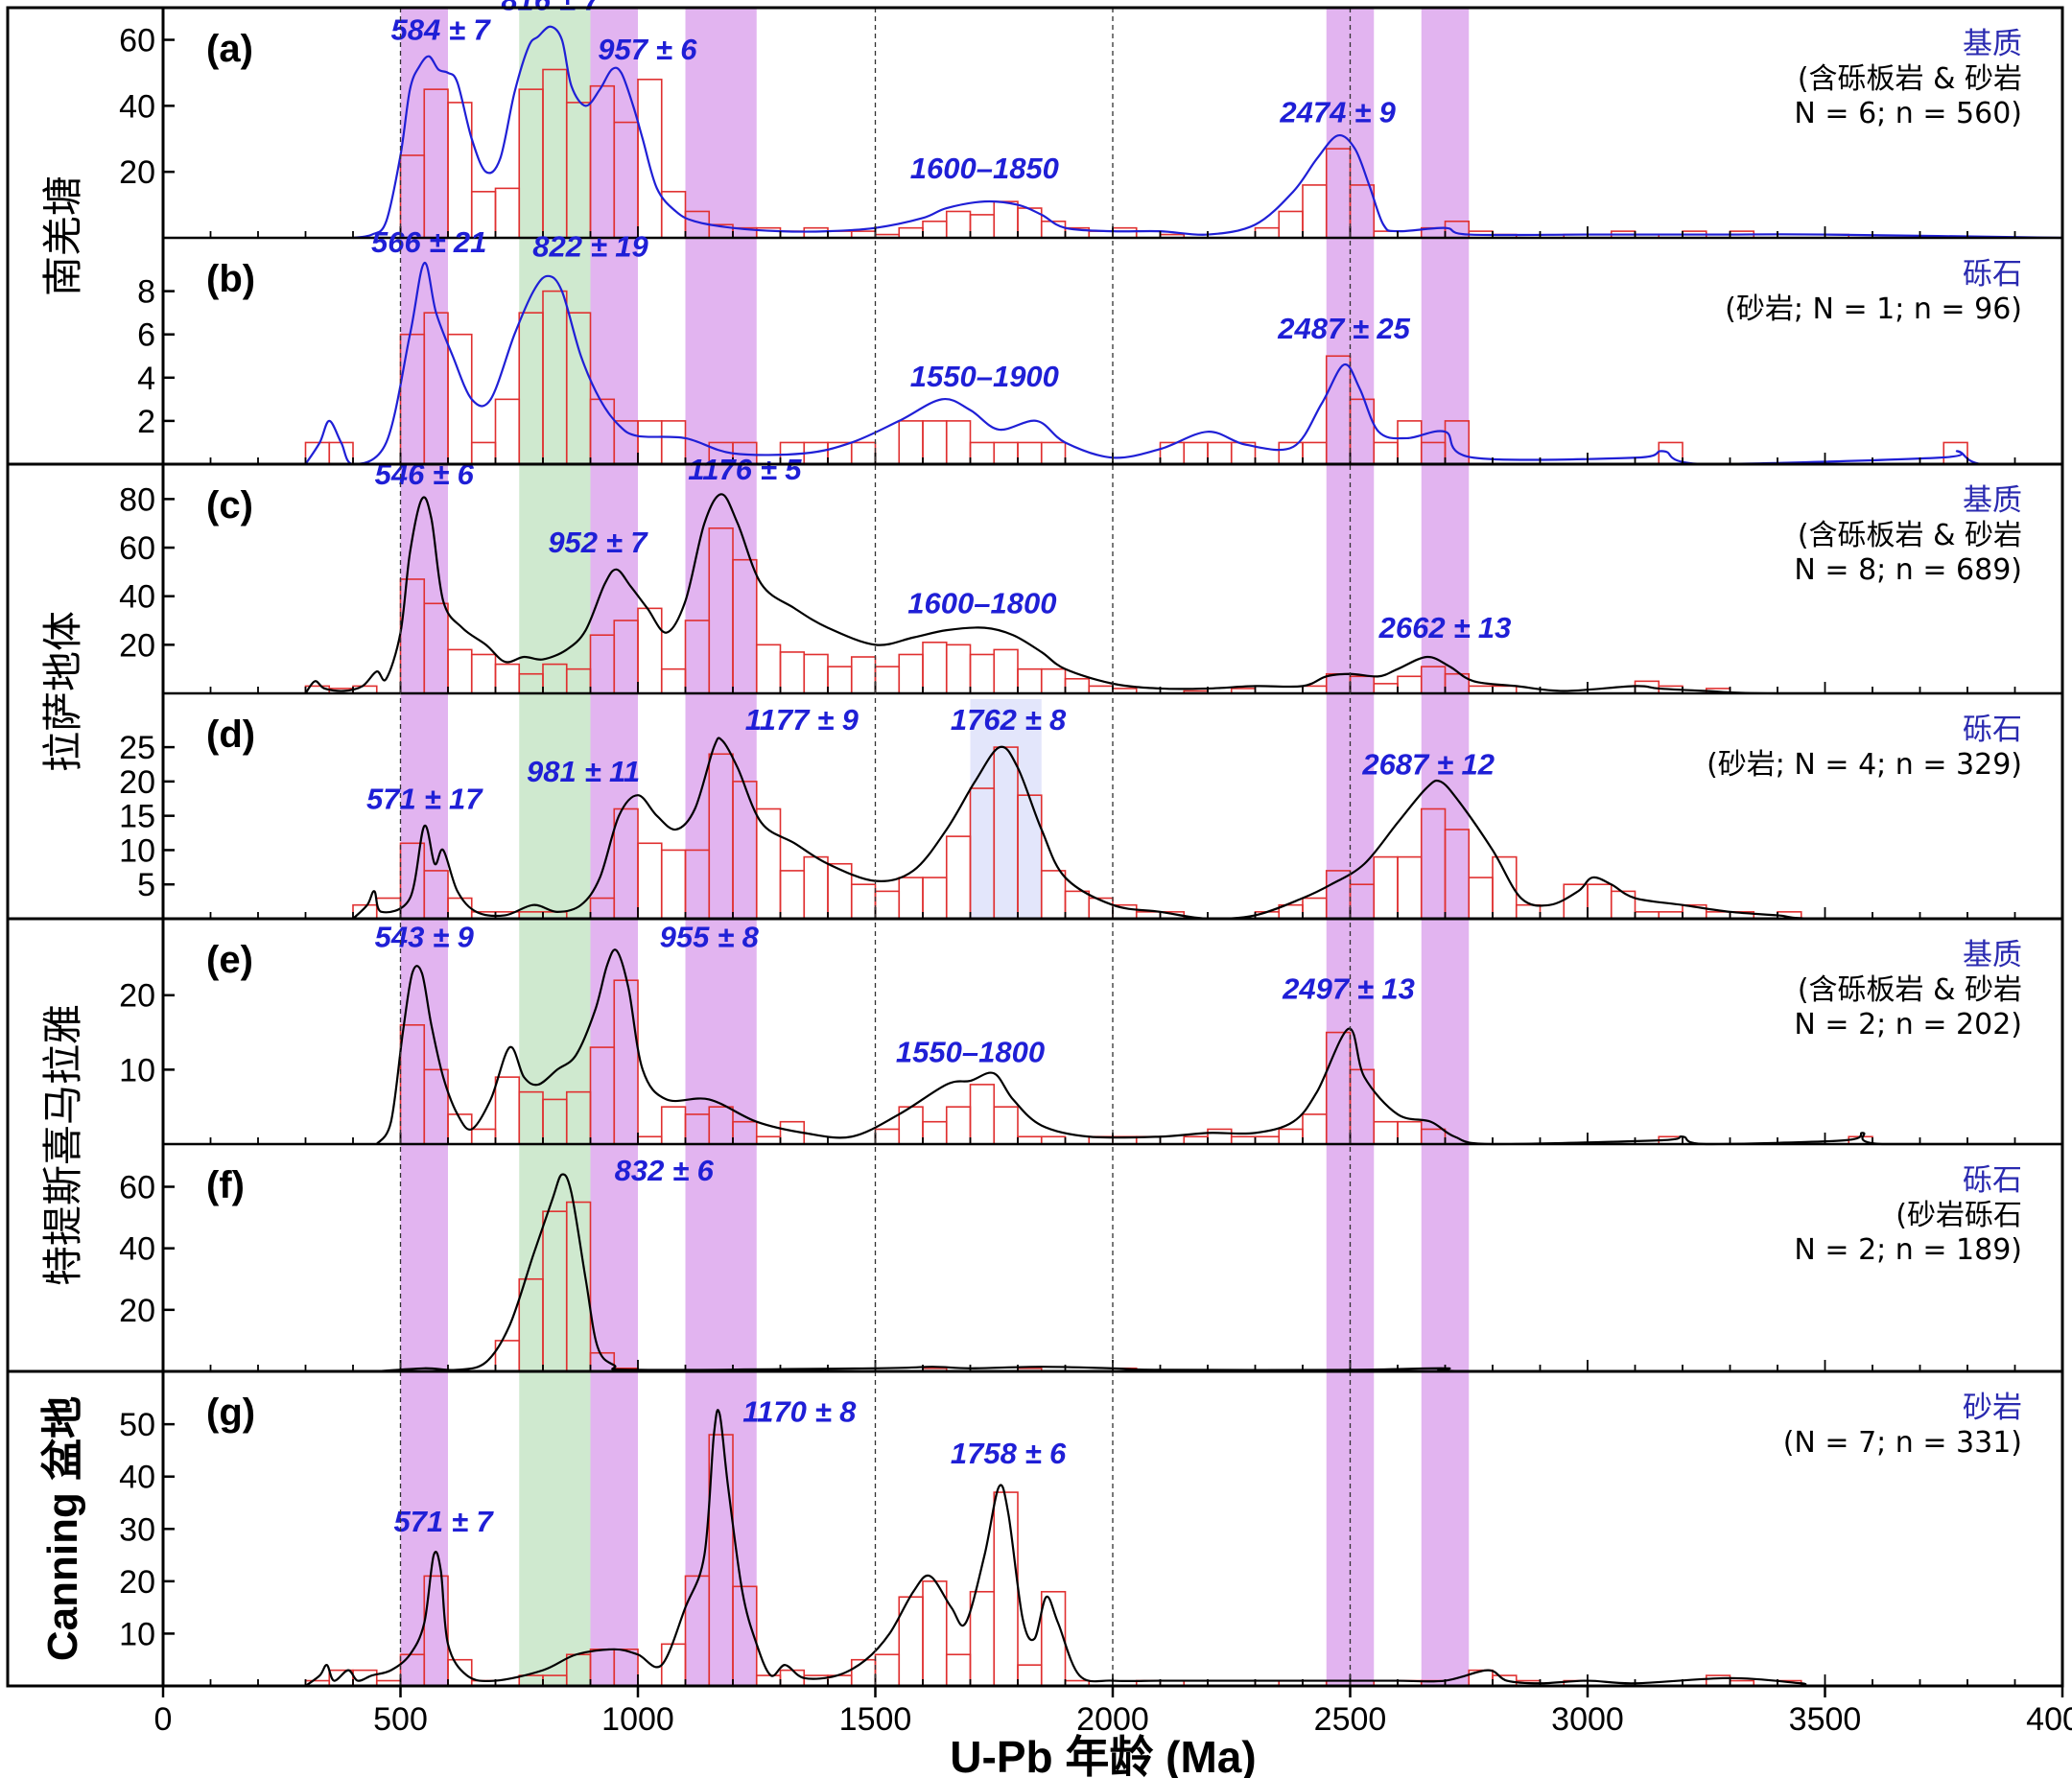 This screenshot has width=2072, height=1778. I want to click on legend-line: (N = 7; n = 331), so click(1902, 1443).